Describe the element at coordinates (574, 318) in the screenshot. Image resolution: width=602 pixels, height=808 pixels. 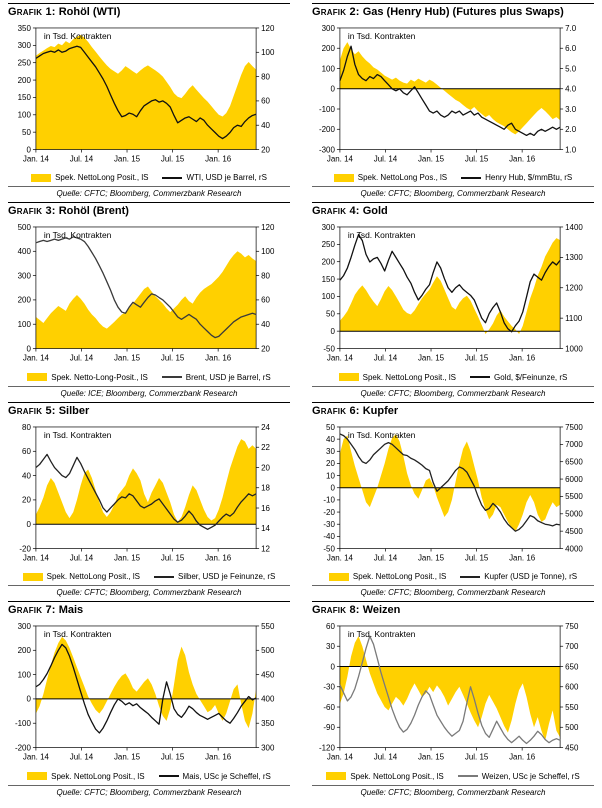
I see `svg-text: 1100` at that location.